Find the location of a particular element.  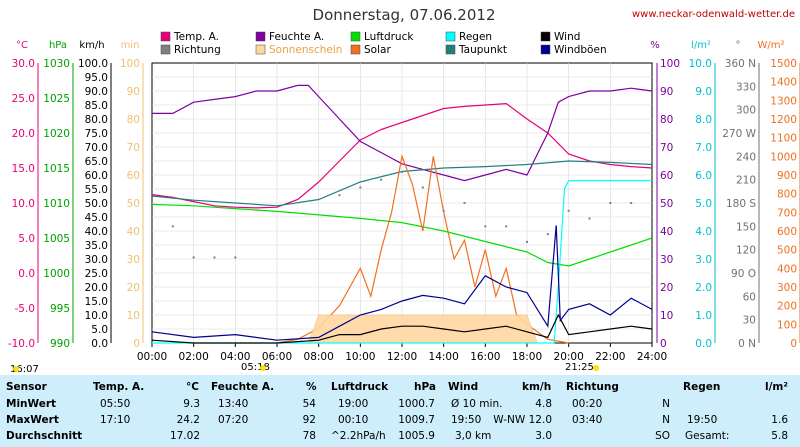

legend-label-6: Regen is located at coordinates (475, 37).